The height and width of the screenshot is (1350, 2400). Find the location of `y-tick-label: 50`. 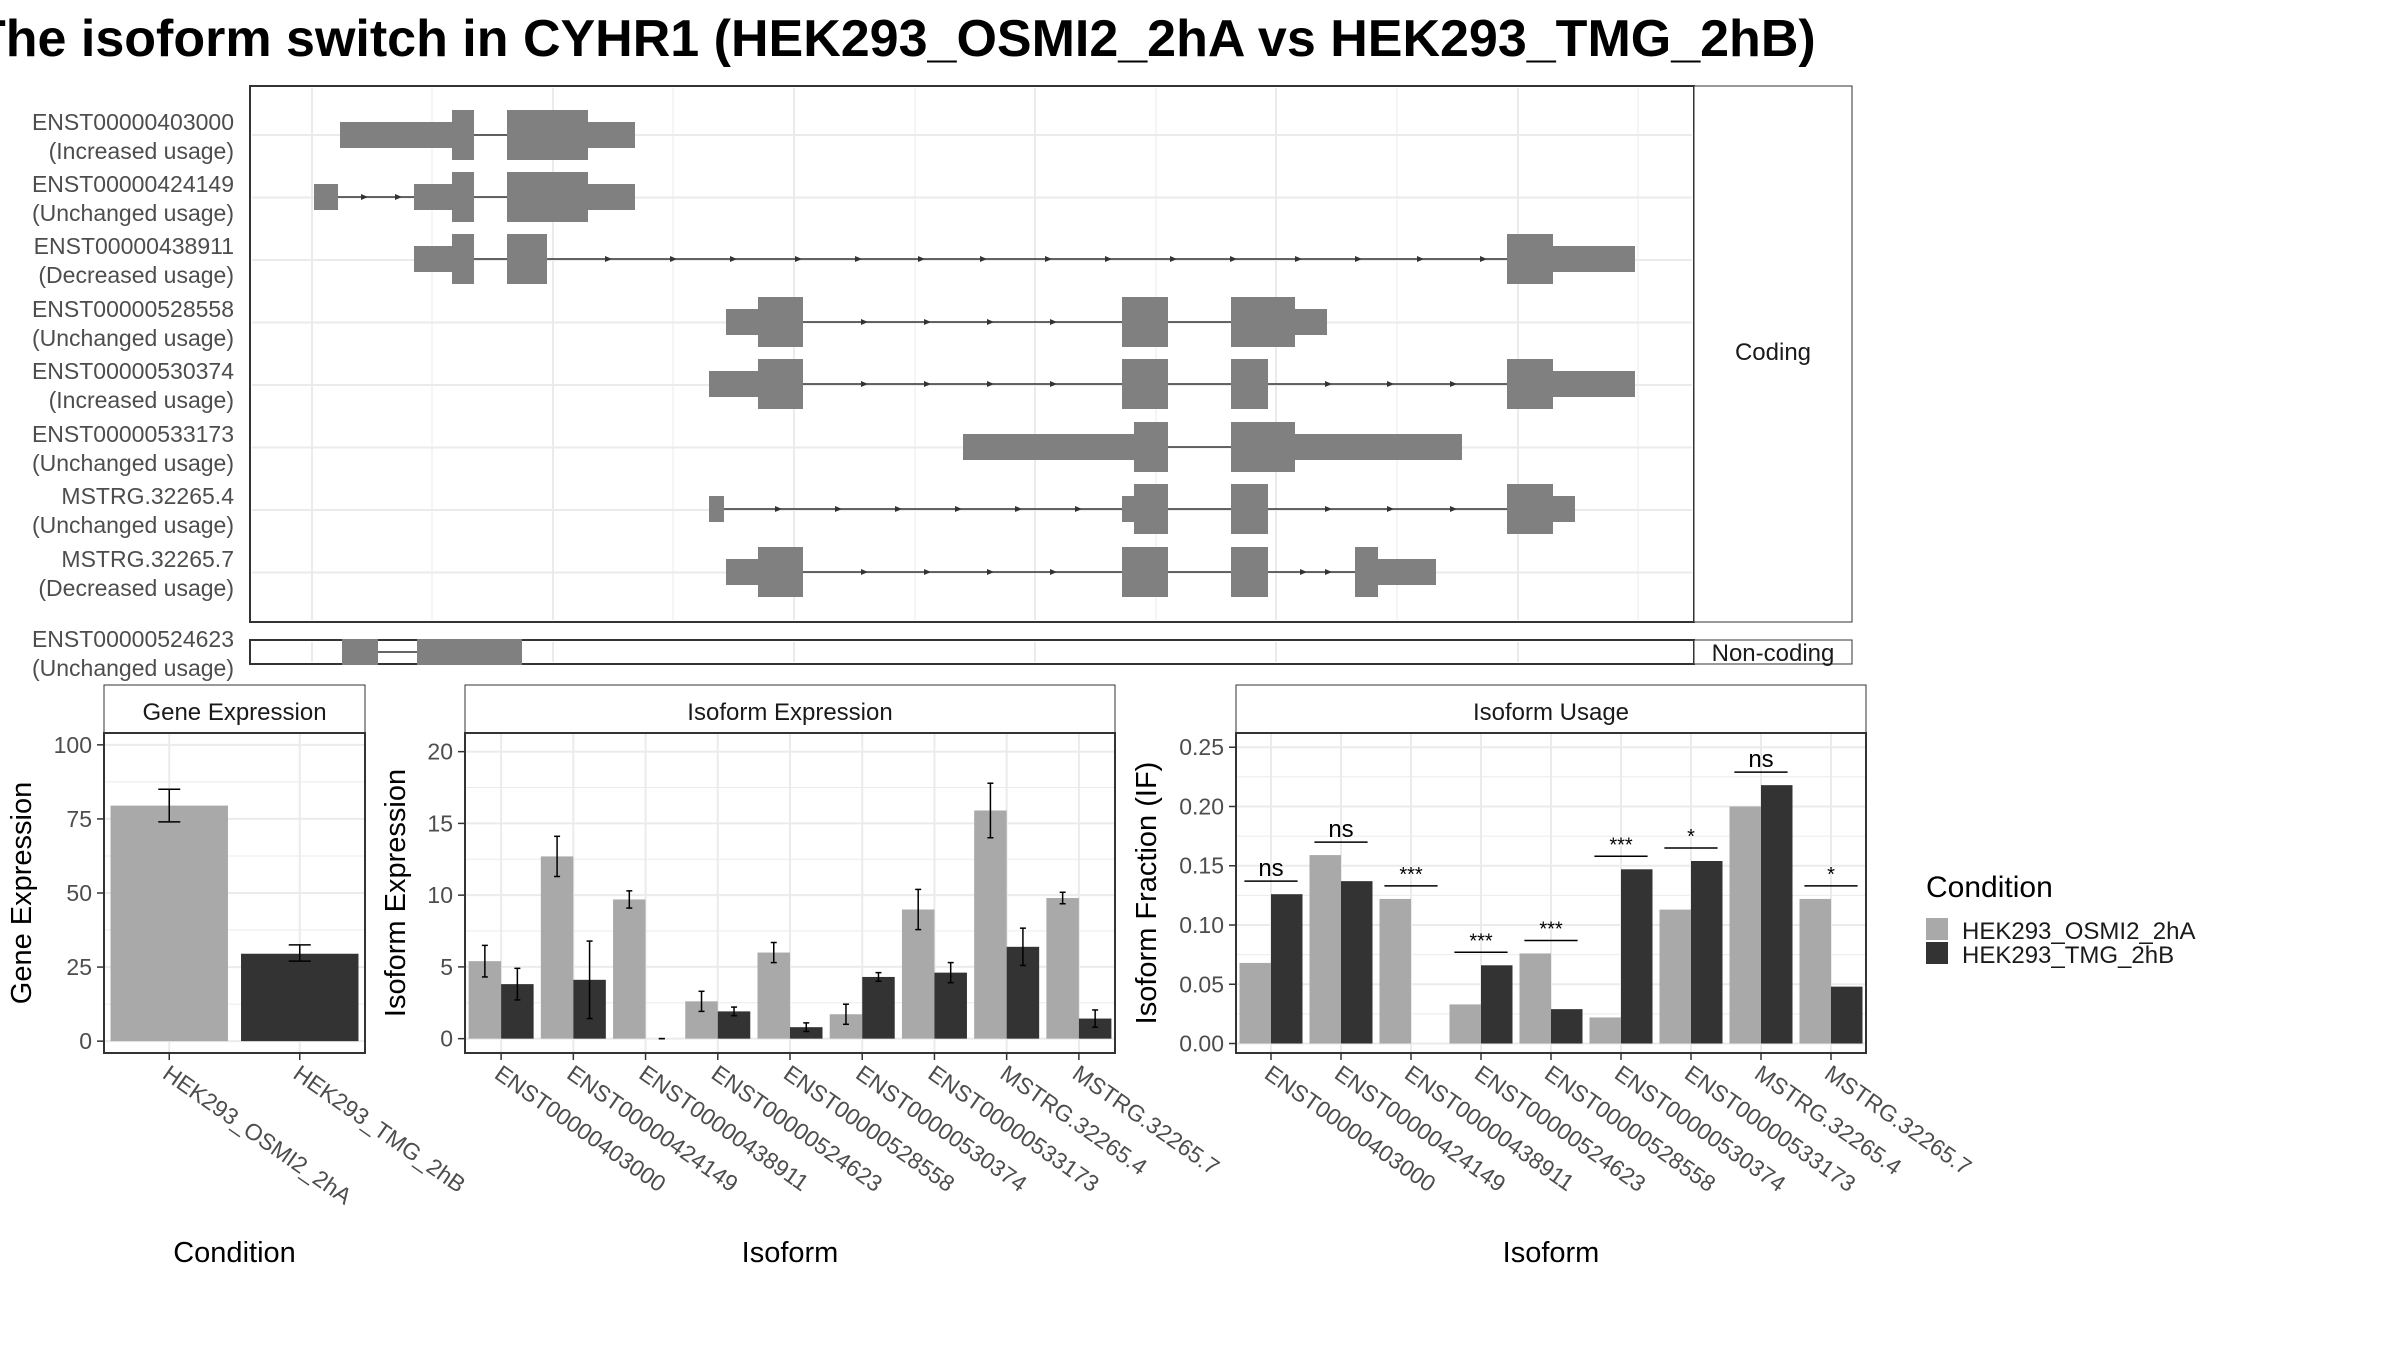

y-tick-label: 50 is located at coordinates (79, 893).